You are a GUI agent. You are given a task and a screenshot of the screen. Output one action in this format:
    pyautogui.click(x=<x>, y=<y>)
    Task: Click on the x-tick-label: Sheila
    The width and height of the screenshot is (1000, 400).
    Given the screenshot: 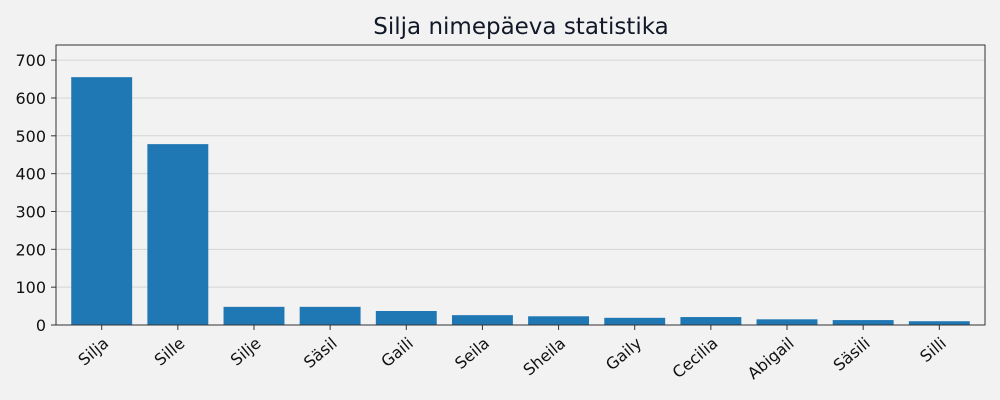 What is the action you would take?
    pyautogui.click(x=545, y=357)
    